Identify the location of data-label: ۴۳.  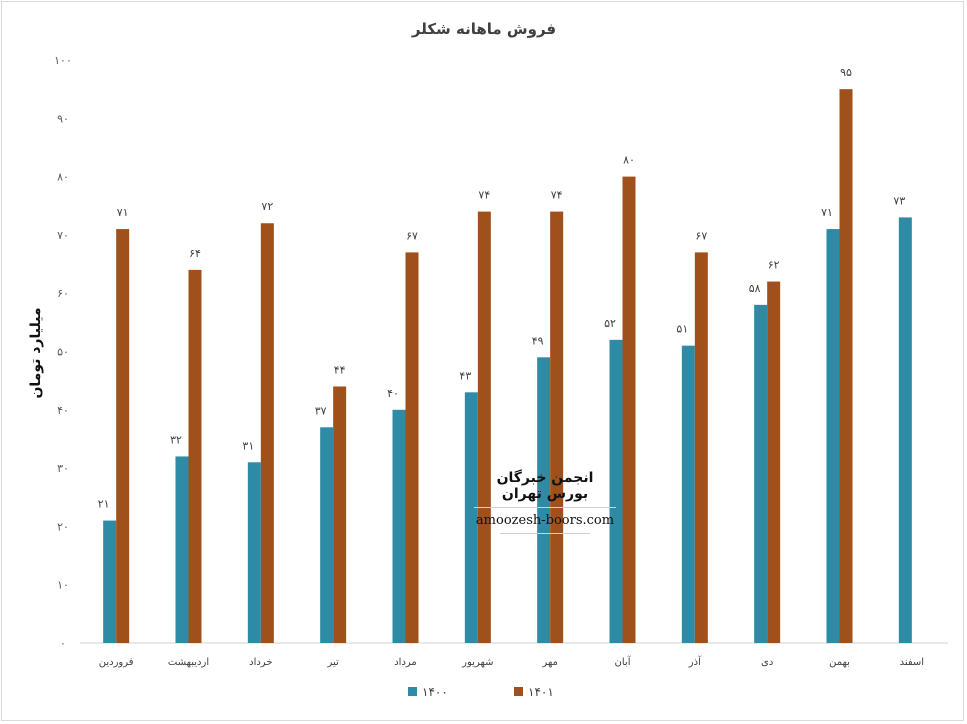
(465, 375).